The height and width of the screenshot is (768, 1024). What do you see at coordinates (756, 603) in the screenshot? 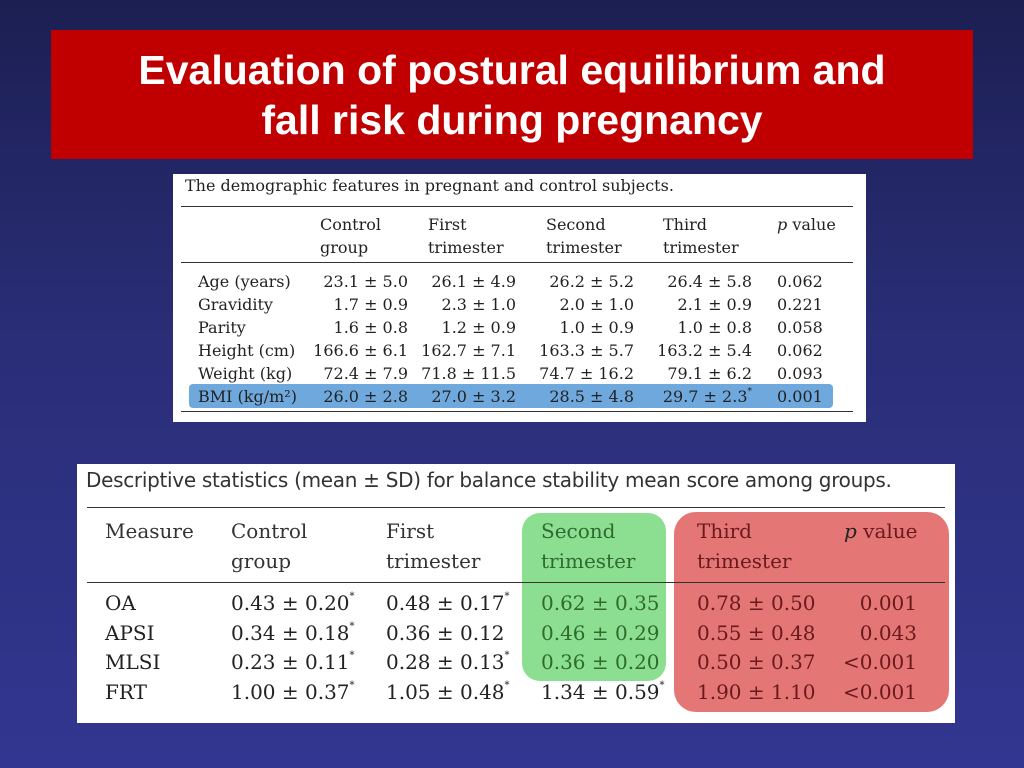
I see `cell-third-trimester: 0.78 ± 0.50` at bounding box center [756, 603].